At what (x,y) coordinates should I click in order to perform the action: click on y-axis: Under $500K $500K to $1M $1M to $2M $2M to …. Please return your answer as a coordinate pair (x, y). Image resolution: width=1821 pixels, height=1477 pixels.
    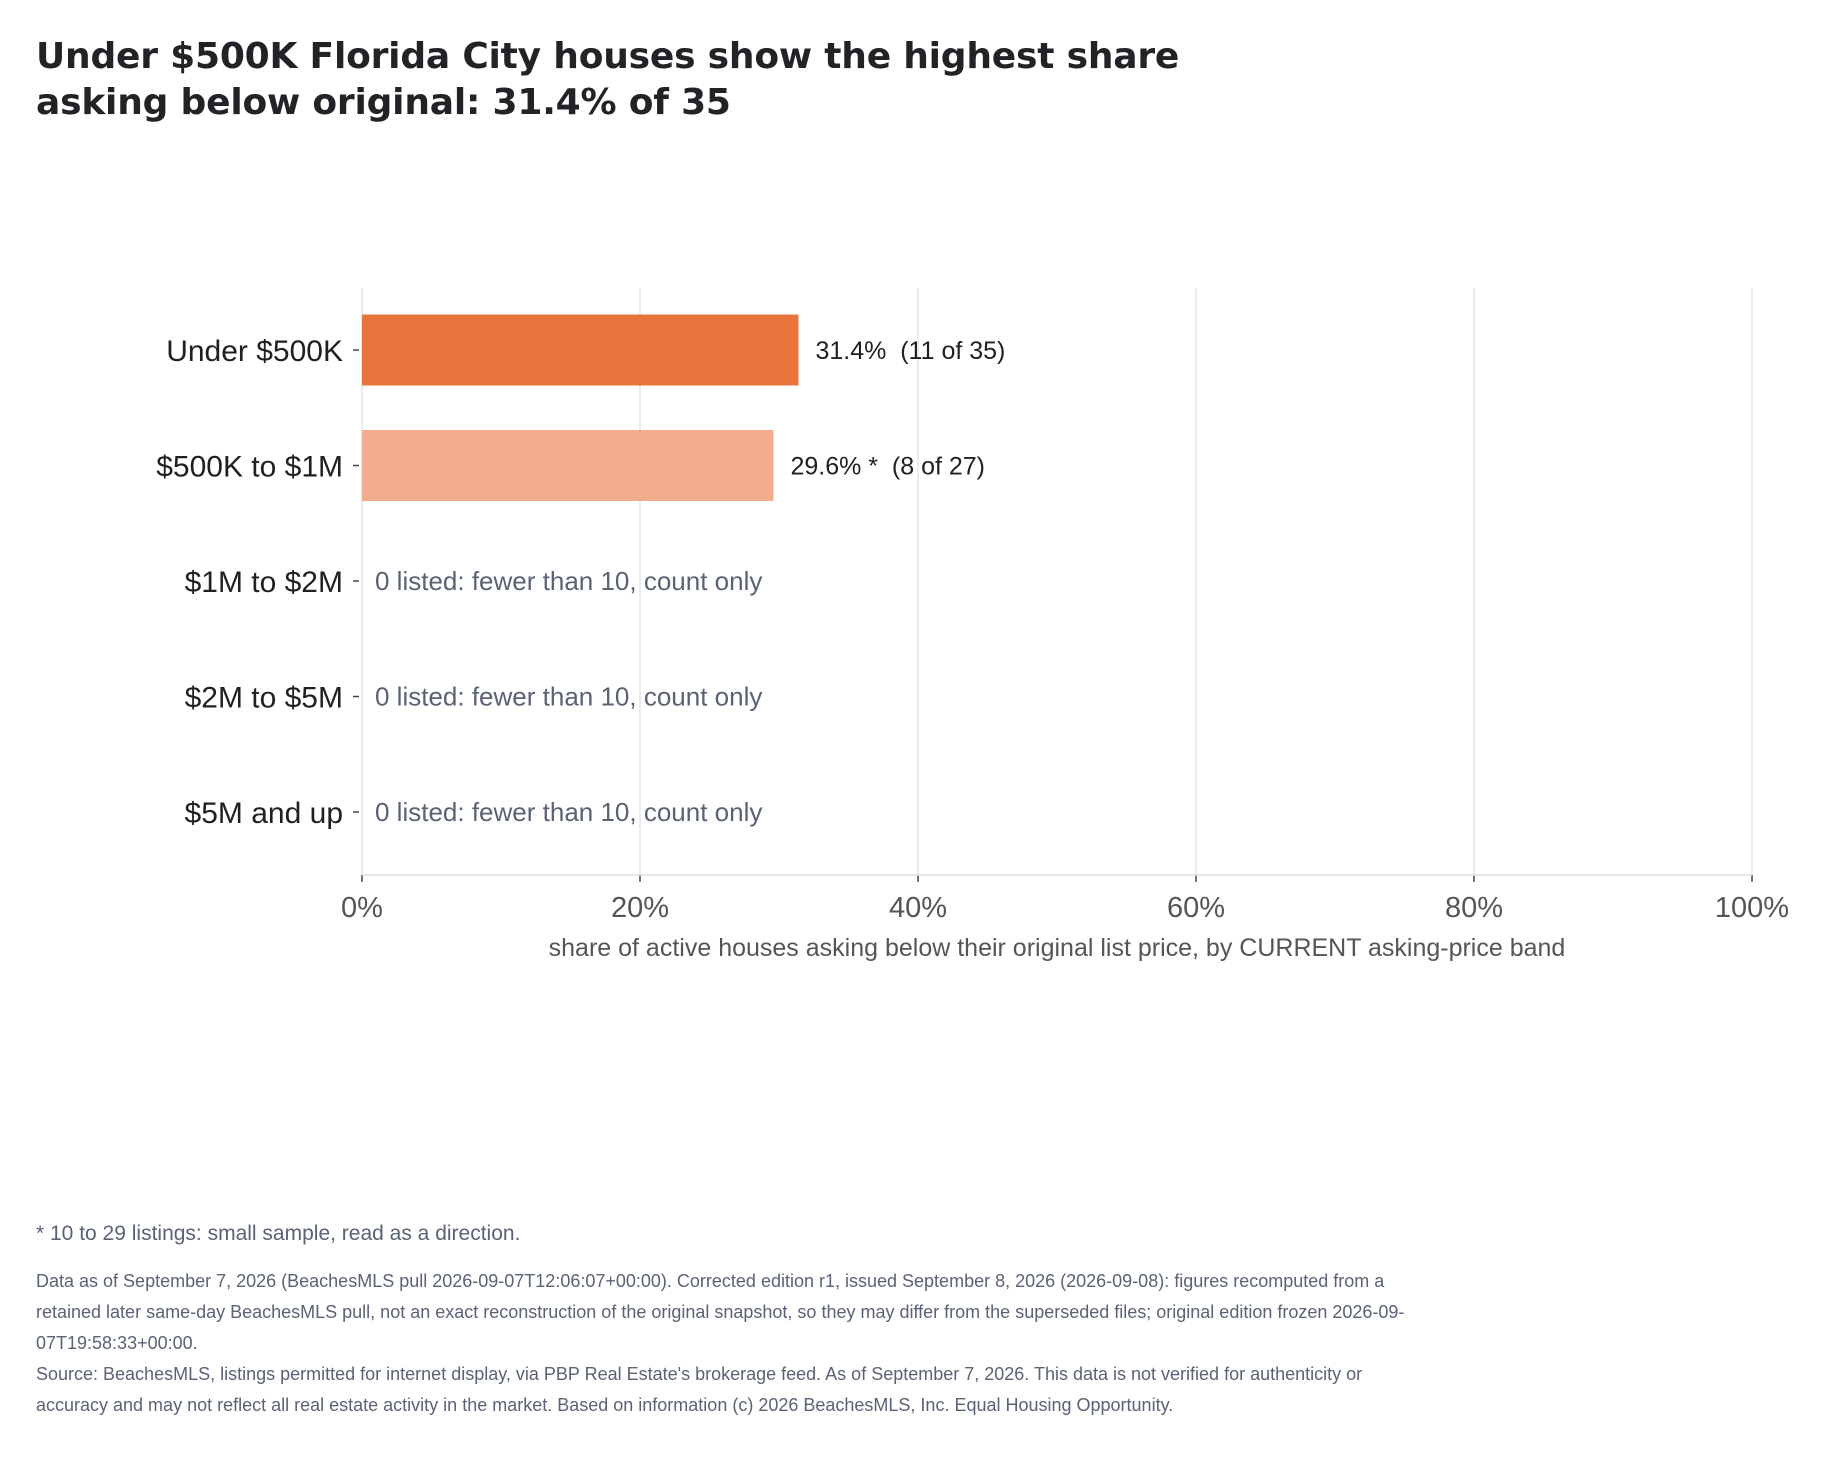
    Looking at the image, I should click on (257, 582).